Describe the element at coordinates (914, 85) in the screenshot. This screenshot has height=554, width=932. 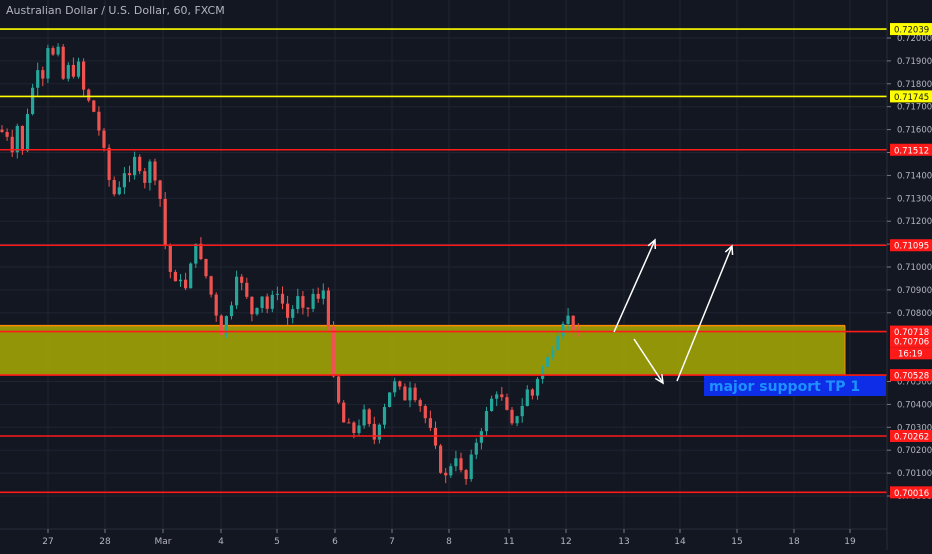
I see `price-tick-label: 0.71800` at that location.